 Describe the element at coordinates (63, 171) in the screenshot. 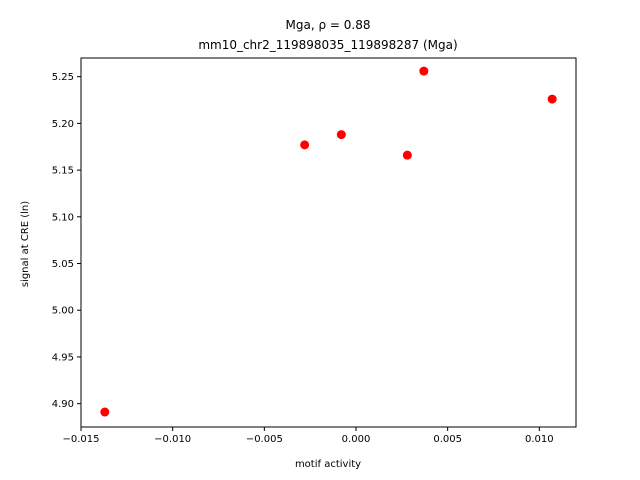

I see `y-tick-label: 5.15` at that location.